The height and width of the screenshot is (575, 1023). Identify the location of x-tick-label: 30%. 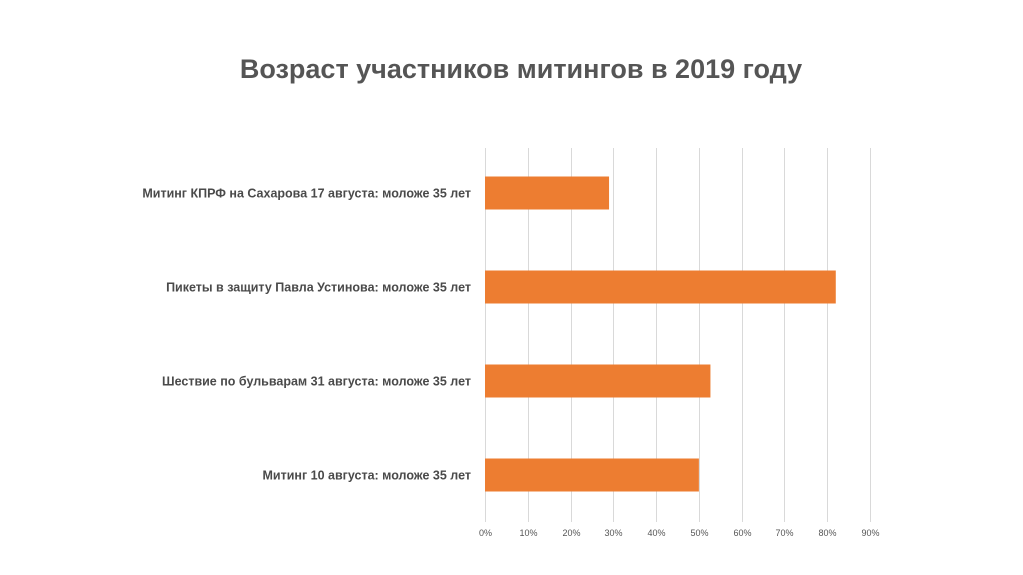
(613, 533).